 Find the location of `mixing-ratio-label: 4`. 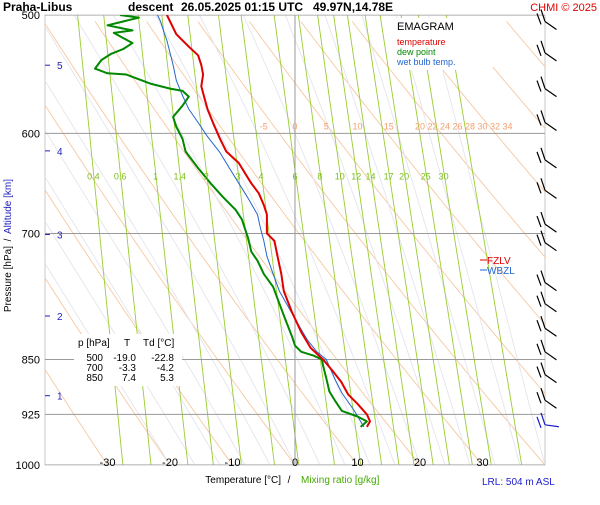

mixing-ratio-label: 4 is located at coordinates (261, 176).